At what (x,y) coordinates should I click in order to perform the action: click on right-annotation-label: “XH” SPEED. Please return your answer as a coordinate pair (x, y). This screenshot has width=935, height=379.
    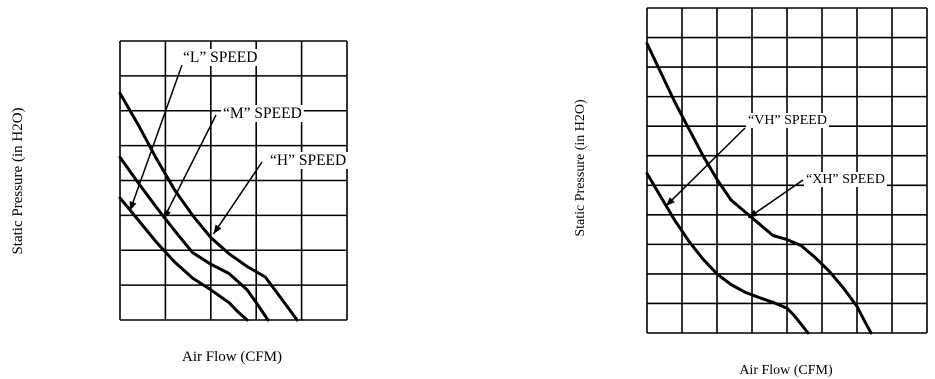
    Looking at the image, I should click on (845, 179).